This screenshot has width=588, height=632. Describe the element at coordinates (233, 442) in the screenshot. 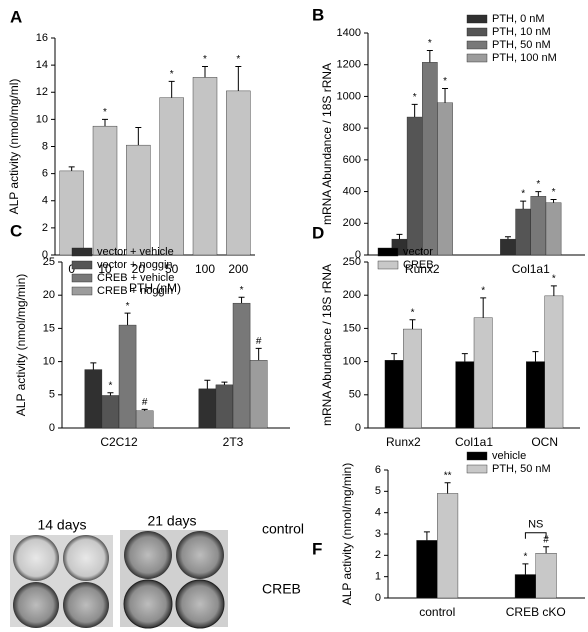

I see `x-tick-label: 2T3` at that location.